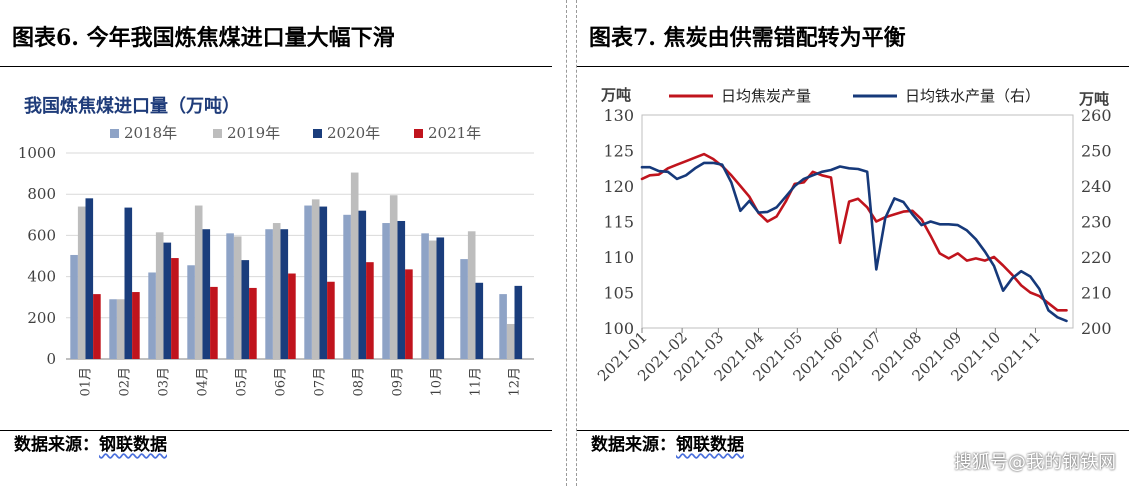 Image resolution: width=1142 pixels, height=486 pixels. Describe the element at coordinates (86, 382) in the screenshot. I see `x-tick-label-01月: 01月` at that location.